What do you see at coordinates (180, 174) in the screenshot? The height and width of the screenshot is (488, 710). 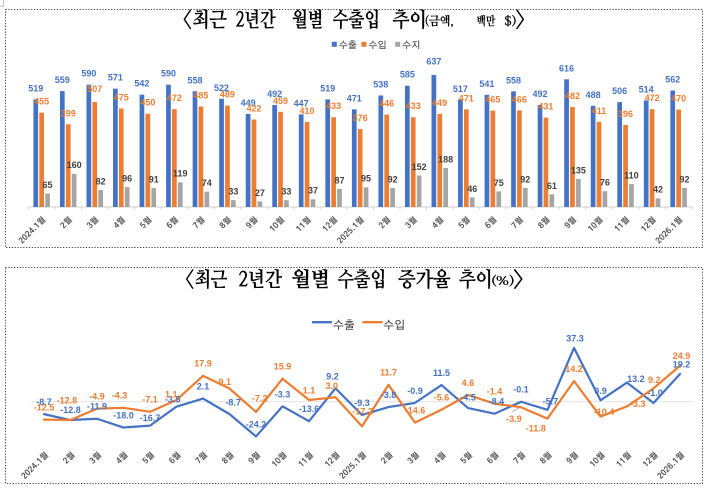 I see `svg-text: 119` at bounding box center [180, 174].